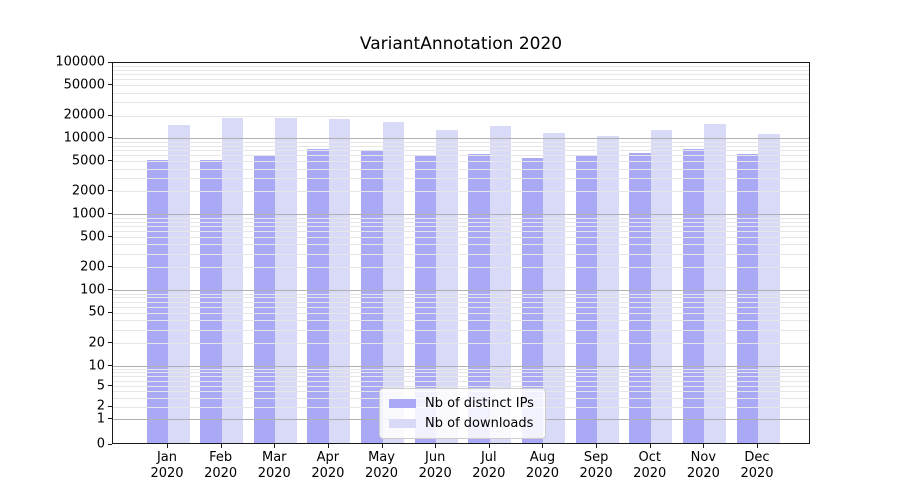  What do you see at coordinates (88, 214) in the screenshot?
I see `y-tick-label: 1000` at bounding box center [88, 214].